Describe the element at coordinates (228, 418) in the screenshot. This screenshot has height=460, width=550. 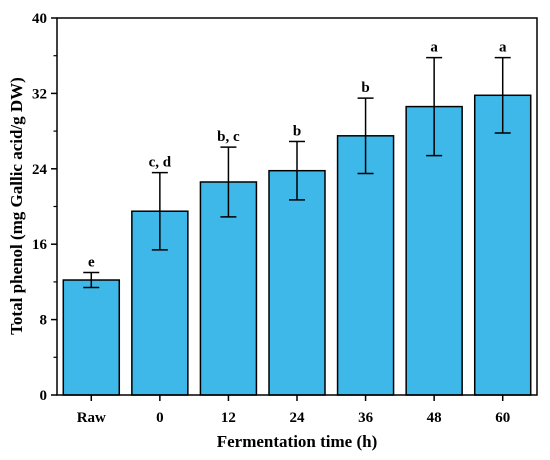
I see `x-tick-label: 12` at that location.